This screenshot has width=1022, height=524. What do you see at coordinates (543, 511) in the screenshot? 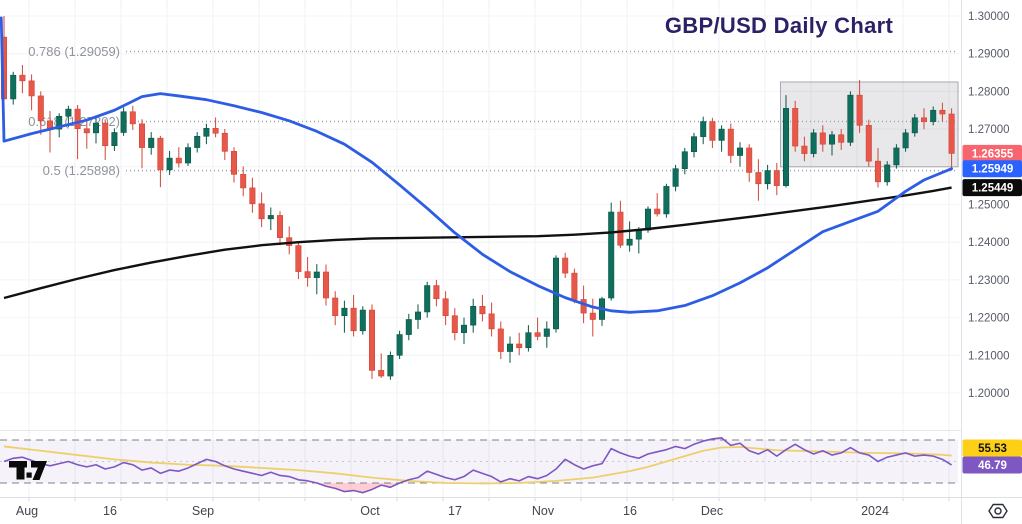
I see `time-tick-label: Nov` at bounding box center [543, 511].